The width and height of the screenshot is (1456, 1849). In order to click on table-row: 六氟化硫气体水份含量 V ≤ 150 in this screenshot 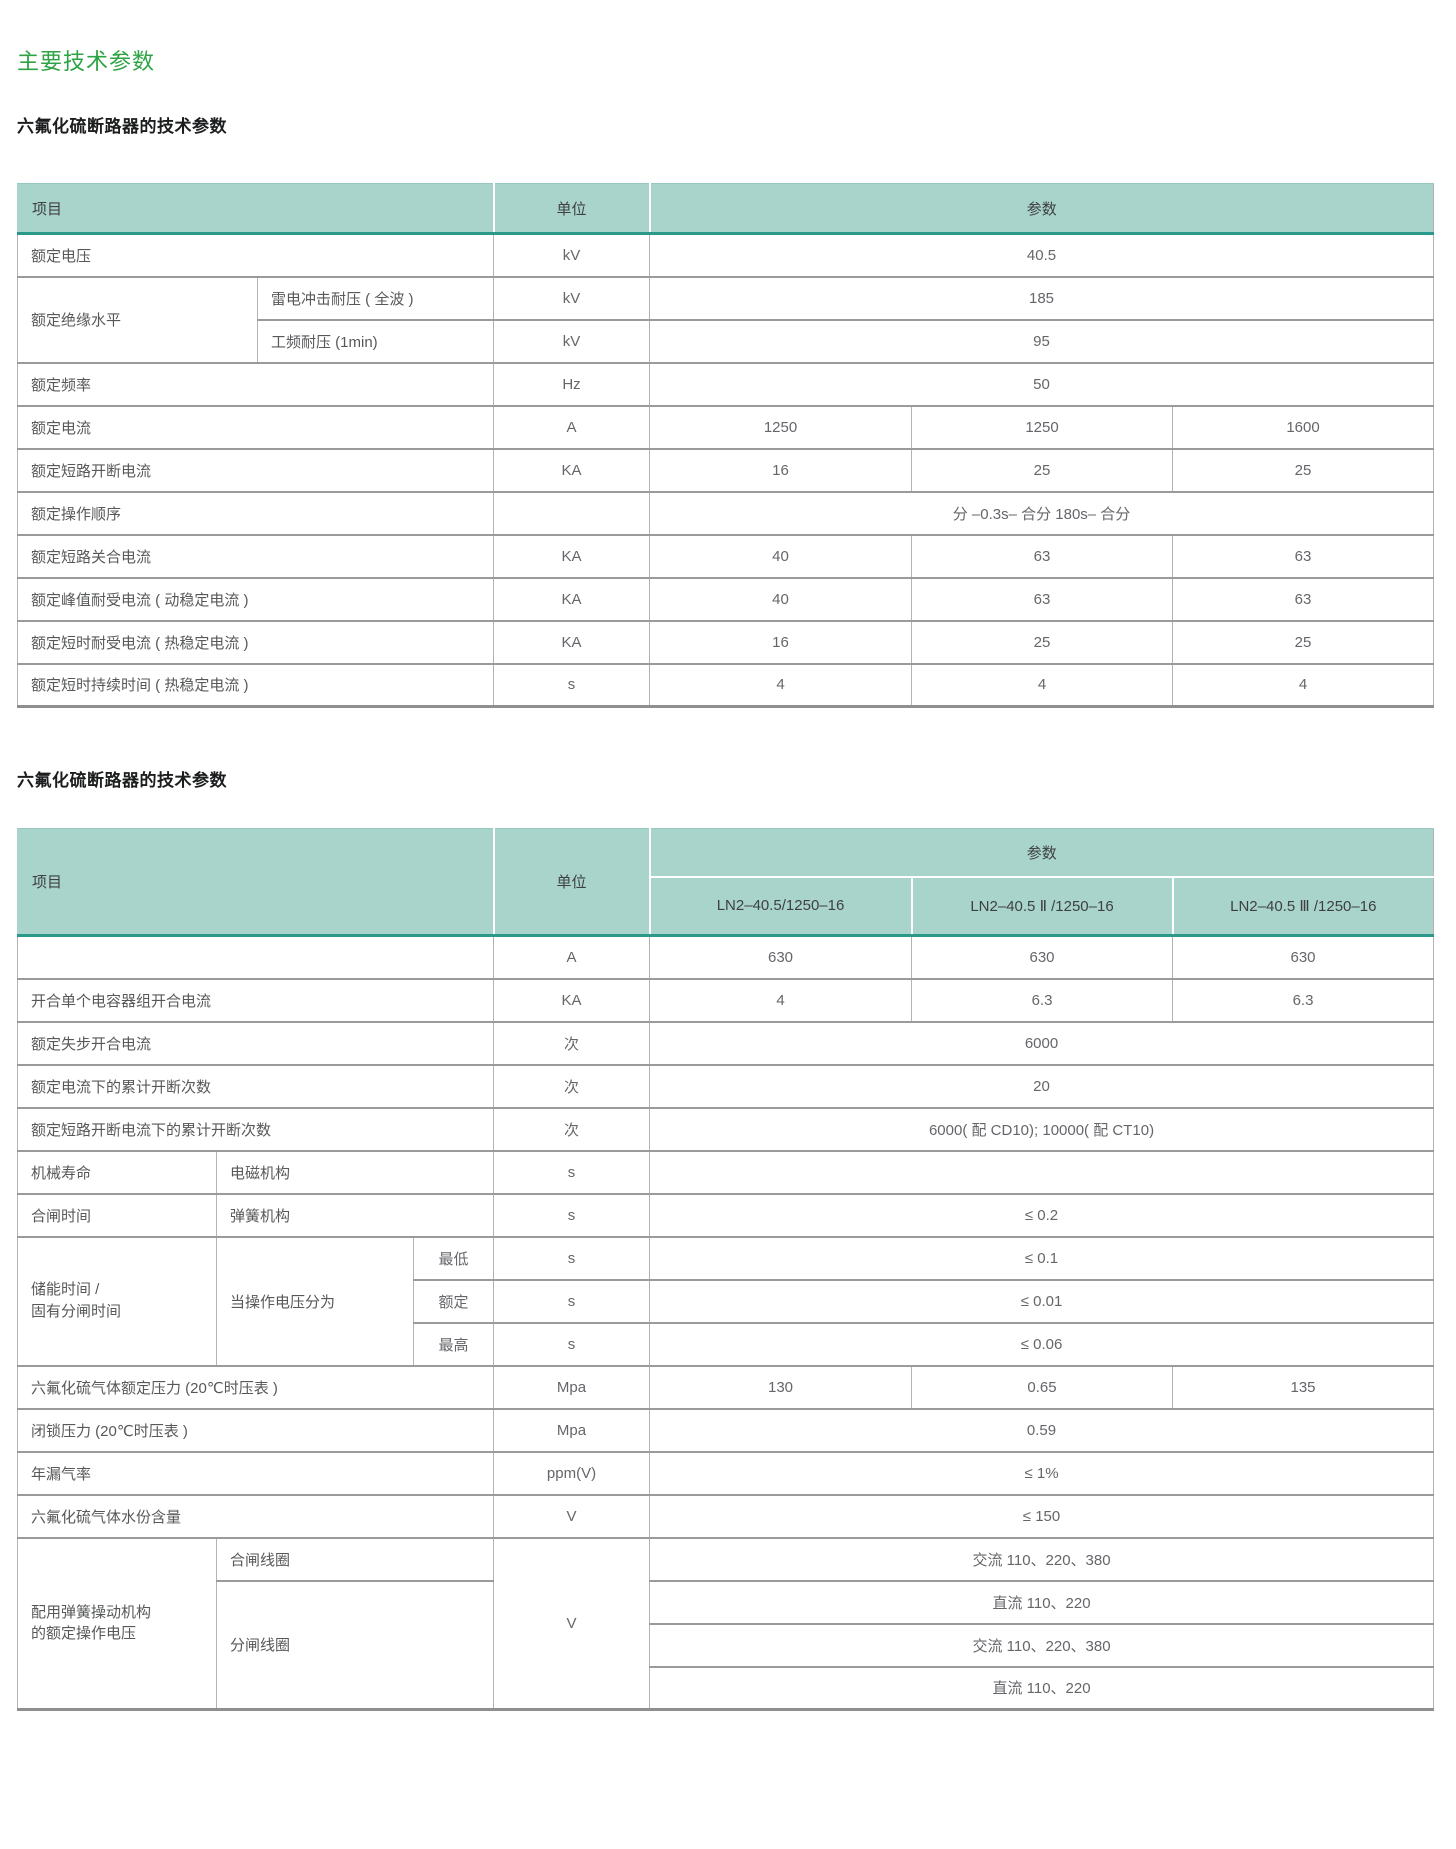, I will do `click(725, 1515)`.